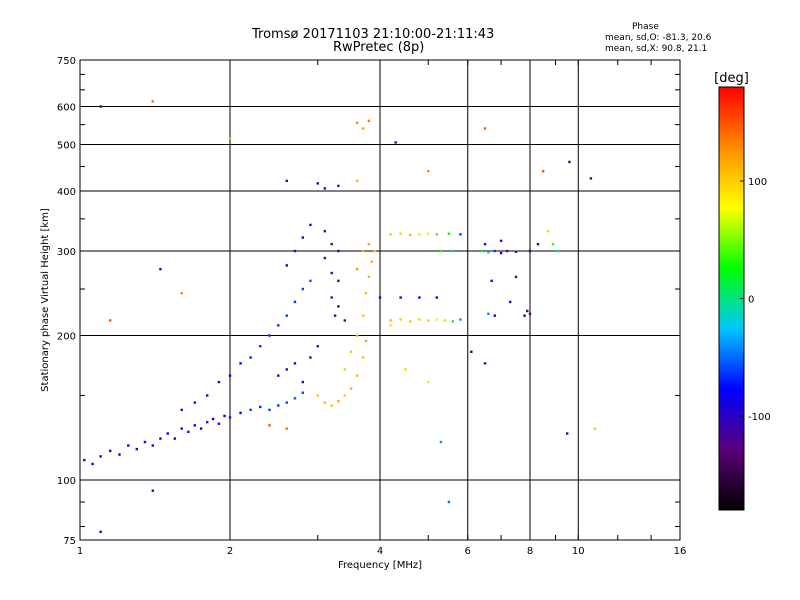 This screenshot has width=800, height=600. What do you see at coordinates (66, 146) in the screenshot?
I see `y-tick-label: 500` at bounding box center [66, 146].